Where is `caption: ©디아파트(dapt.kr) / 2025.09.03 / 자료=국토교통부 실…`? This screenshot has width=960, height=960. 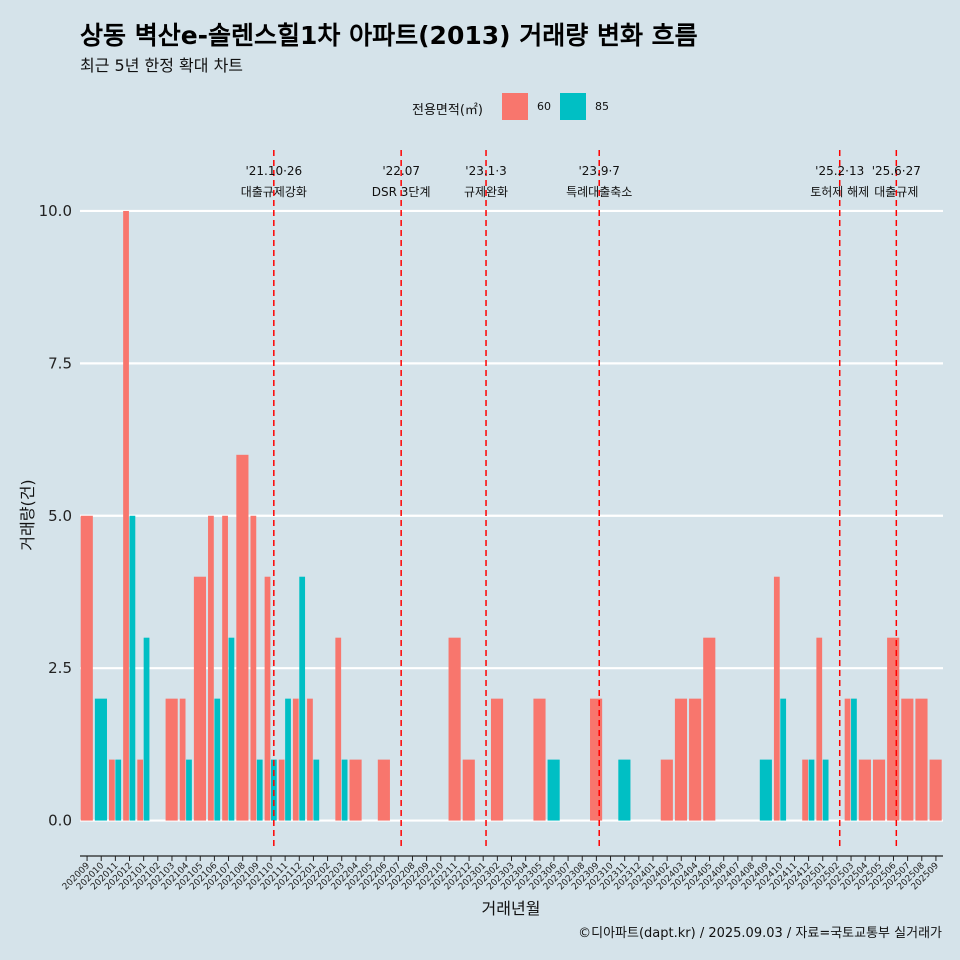
caption: ©디아파트(dapt.kr) / 2025.09.03 / 자료=국토교통부 실… is located at coordinates (760, 933).